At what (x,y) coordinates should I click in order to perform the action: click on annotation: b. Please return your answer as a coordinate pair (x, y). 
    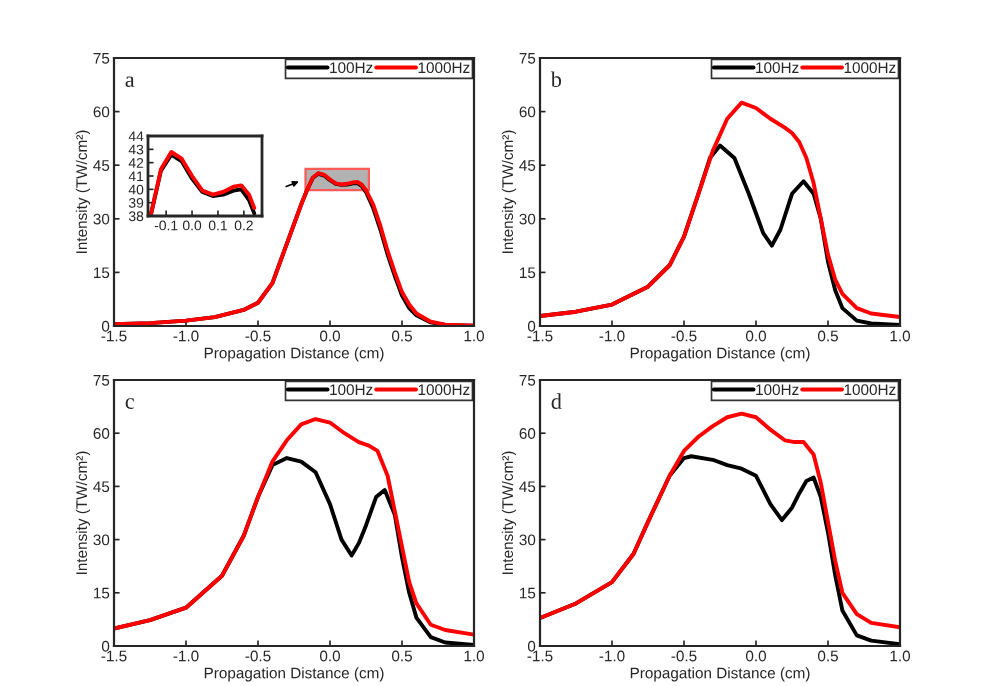
    Looking at the image, I should click on (556, 79).